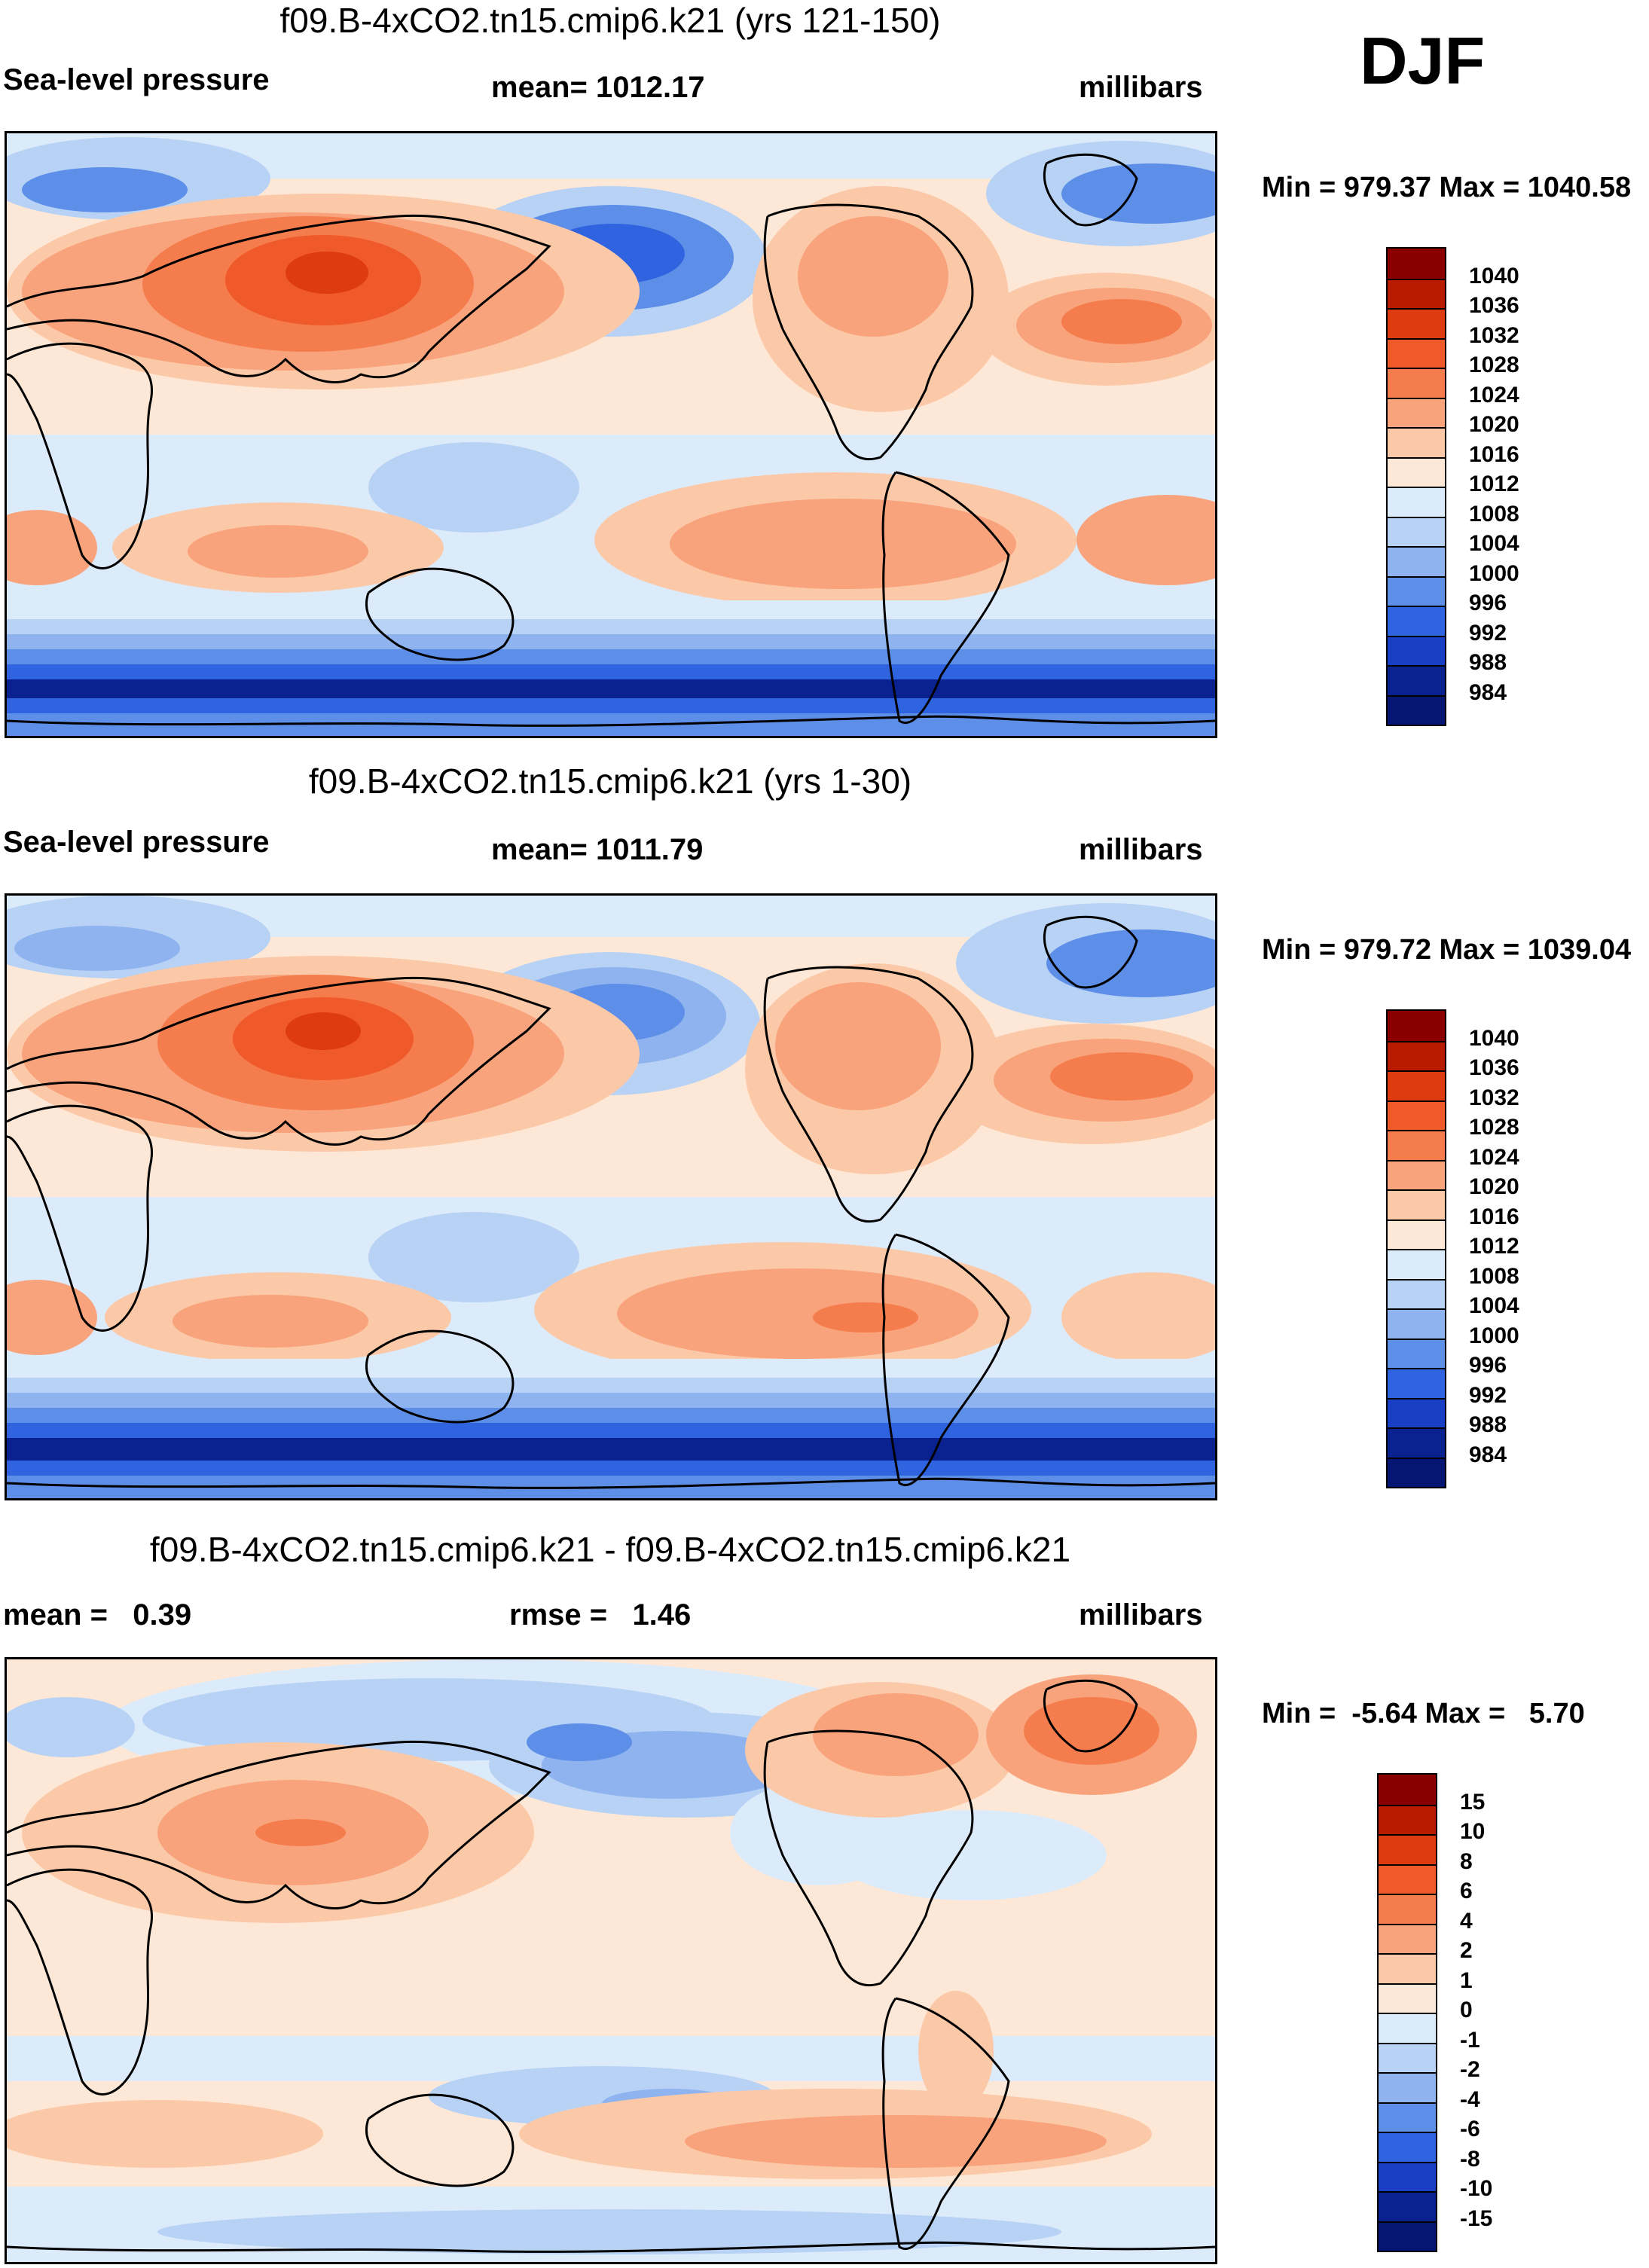 The image size is (1649, 2268). I want to click on colorbar-tick-label: 4, so click(1466, 1921).